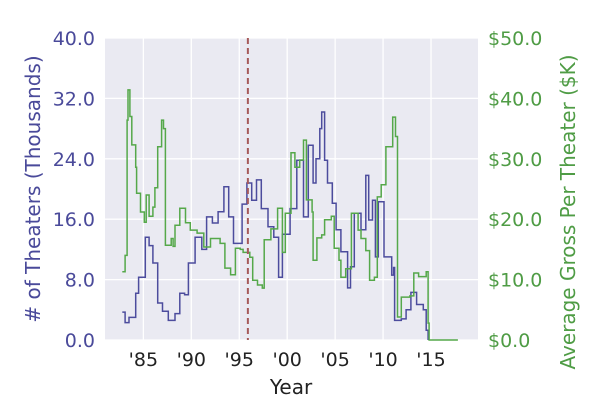 The image size is (600, 420). Describe the element at coordinates (80, 281) in the screenshot. I see `y-tick-label-left: 8.0` at that location.